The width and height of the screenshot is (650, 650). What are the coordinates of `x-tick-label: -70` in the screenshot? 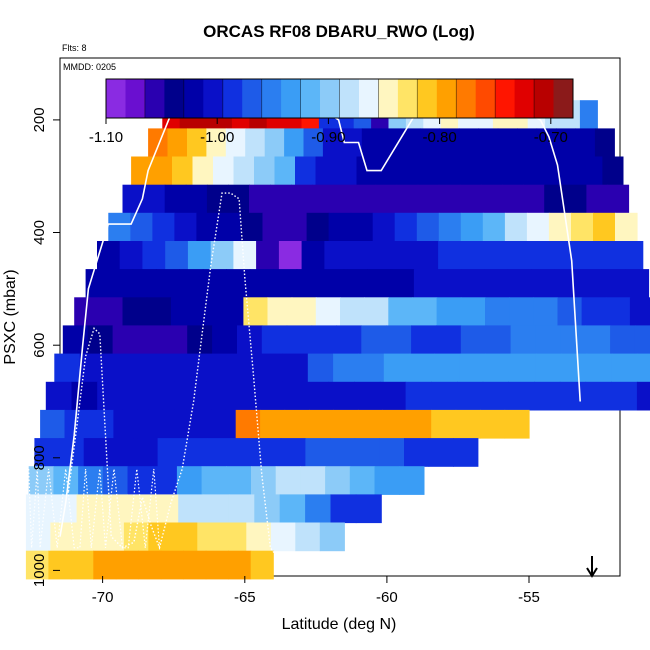 It's located at (103, 597).